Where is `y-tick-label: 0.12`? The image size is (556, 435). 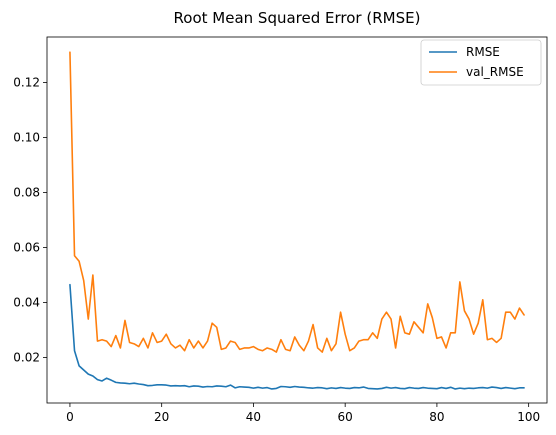 y-tick-label: 0.12 is located at coordinates (26, 82).